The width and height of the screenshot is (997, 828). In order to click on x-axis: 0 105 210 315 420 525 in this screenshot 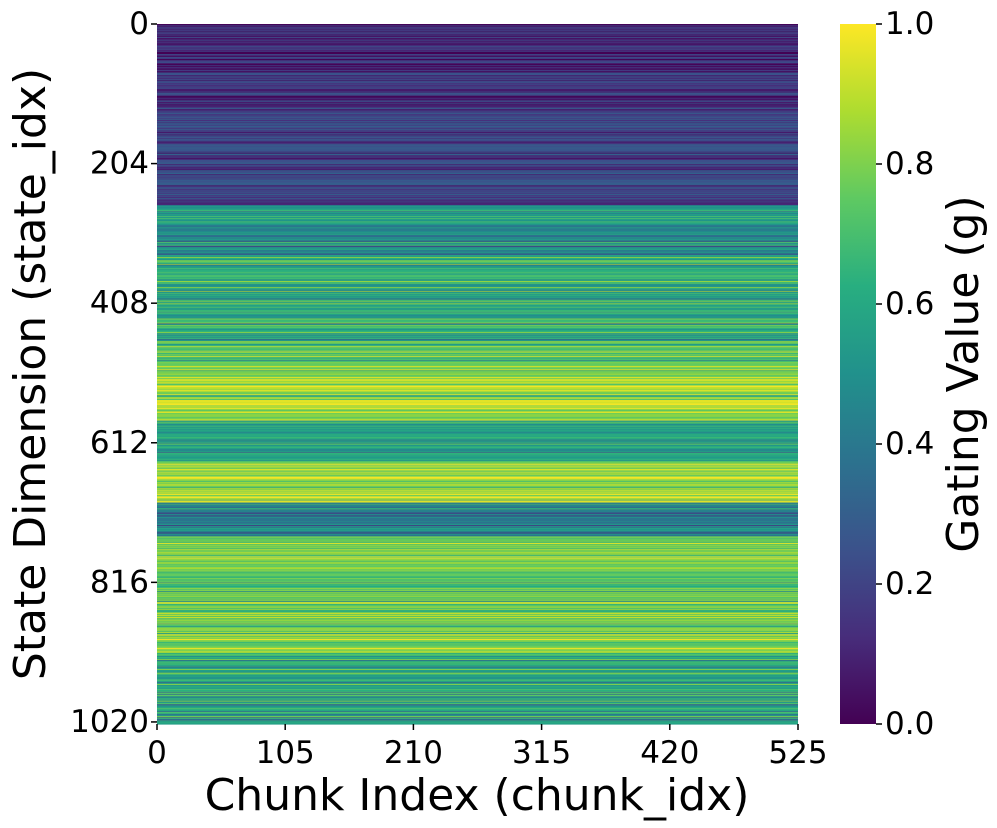, I will do `click(487, 747)`.